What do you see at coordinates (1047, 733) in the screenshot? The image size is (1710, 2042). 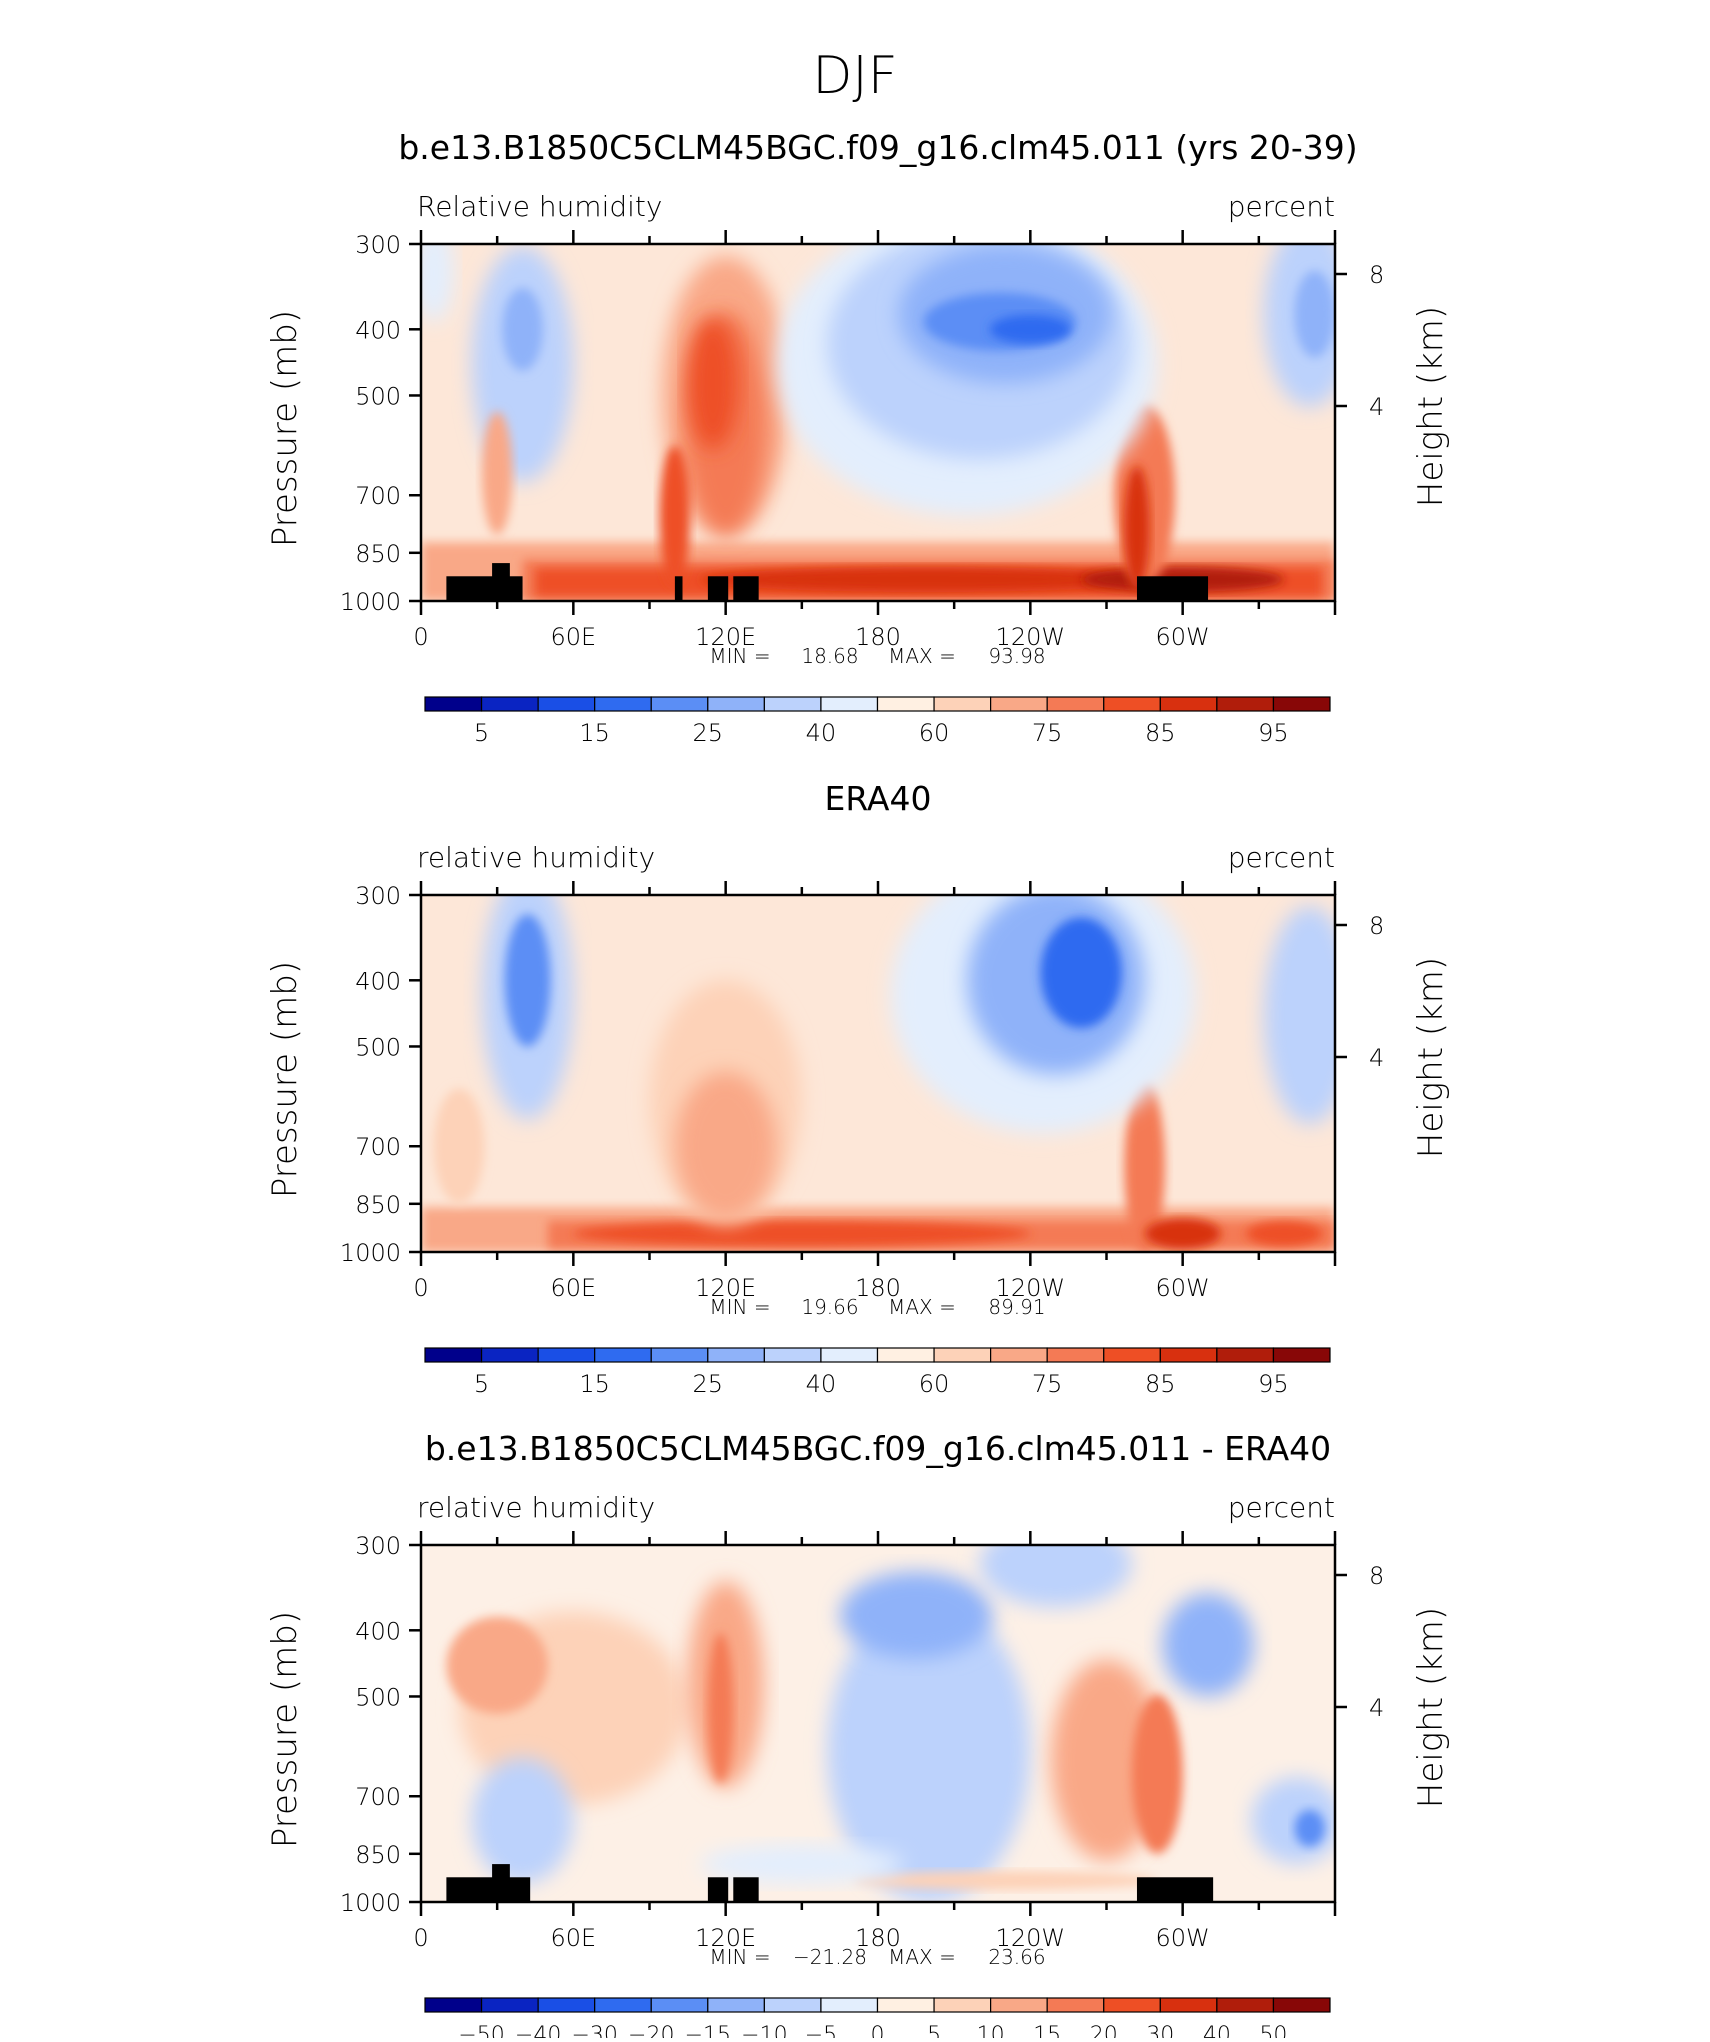 I see `colorbar-label: 75` at bounding box center [1047, 733].